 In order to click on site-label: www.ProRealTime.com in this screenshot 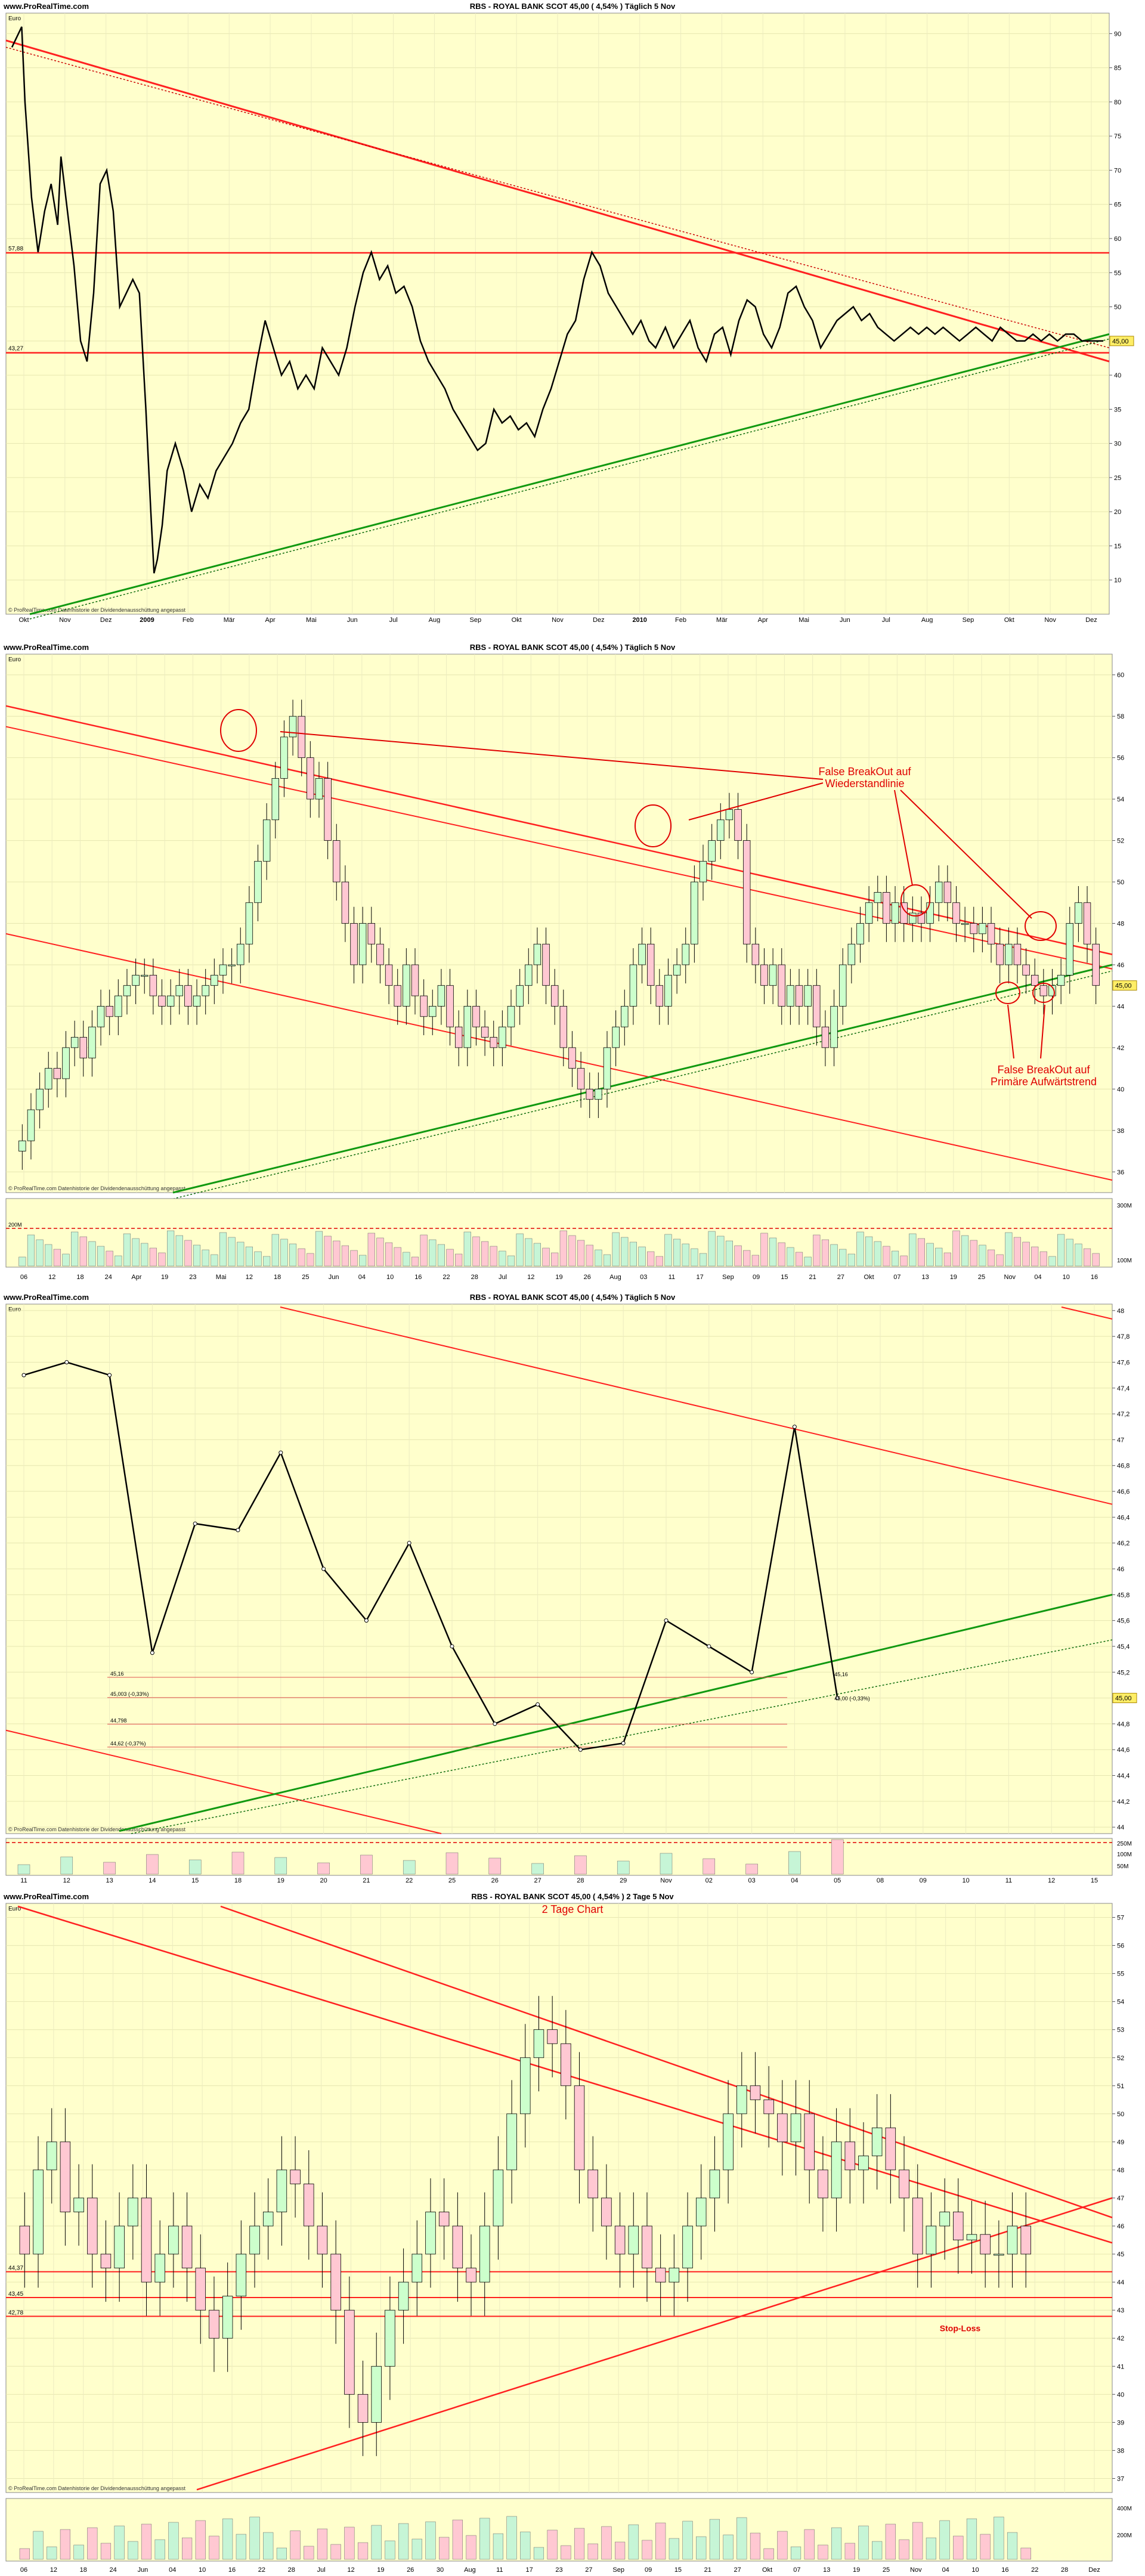, I will do `click(46, 1896)`.